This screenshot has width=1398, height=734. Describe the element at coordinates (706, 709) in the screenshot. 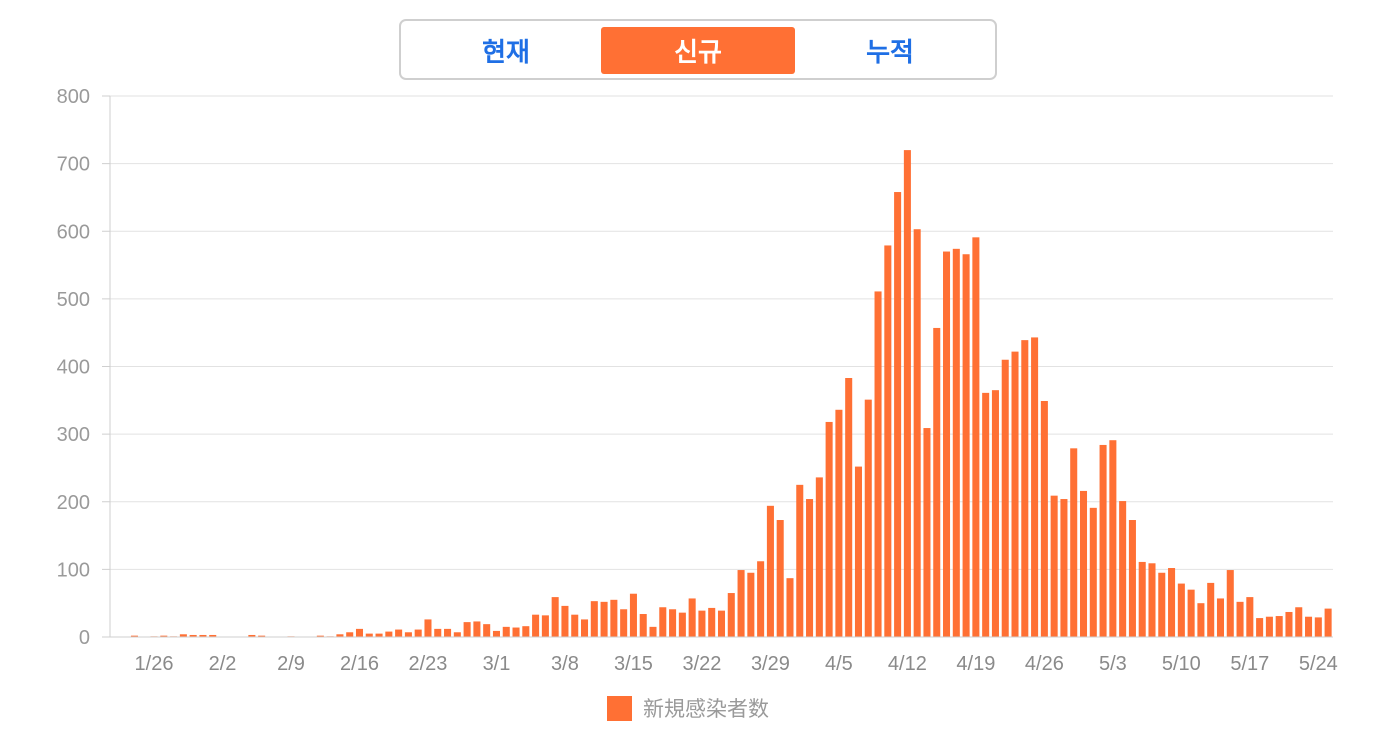

I see `legend-label: 新規感染者数` at that location.